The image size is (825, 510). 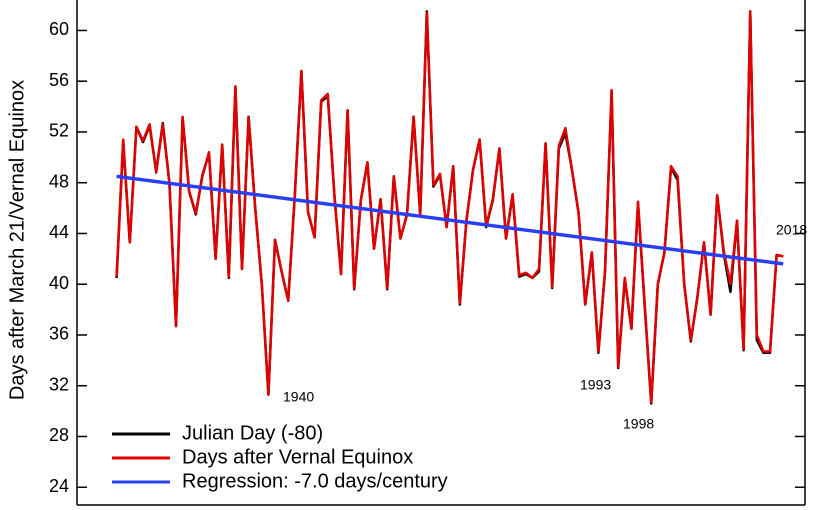 What do you see at coordinates (252, 433) in the screenshot?
I see `legend-label: Julian Day (-80)` at bounding box center [252, 433].